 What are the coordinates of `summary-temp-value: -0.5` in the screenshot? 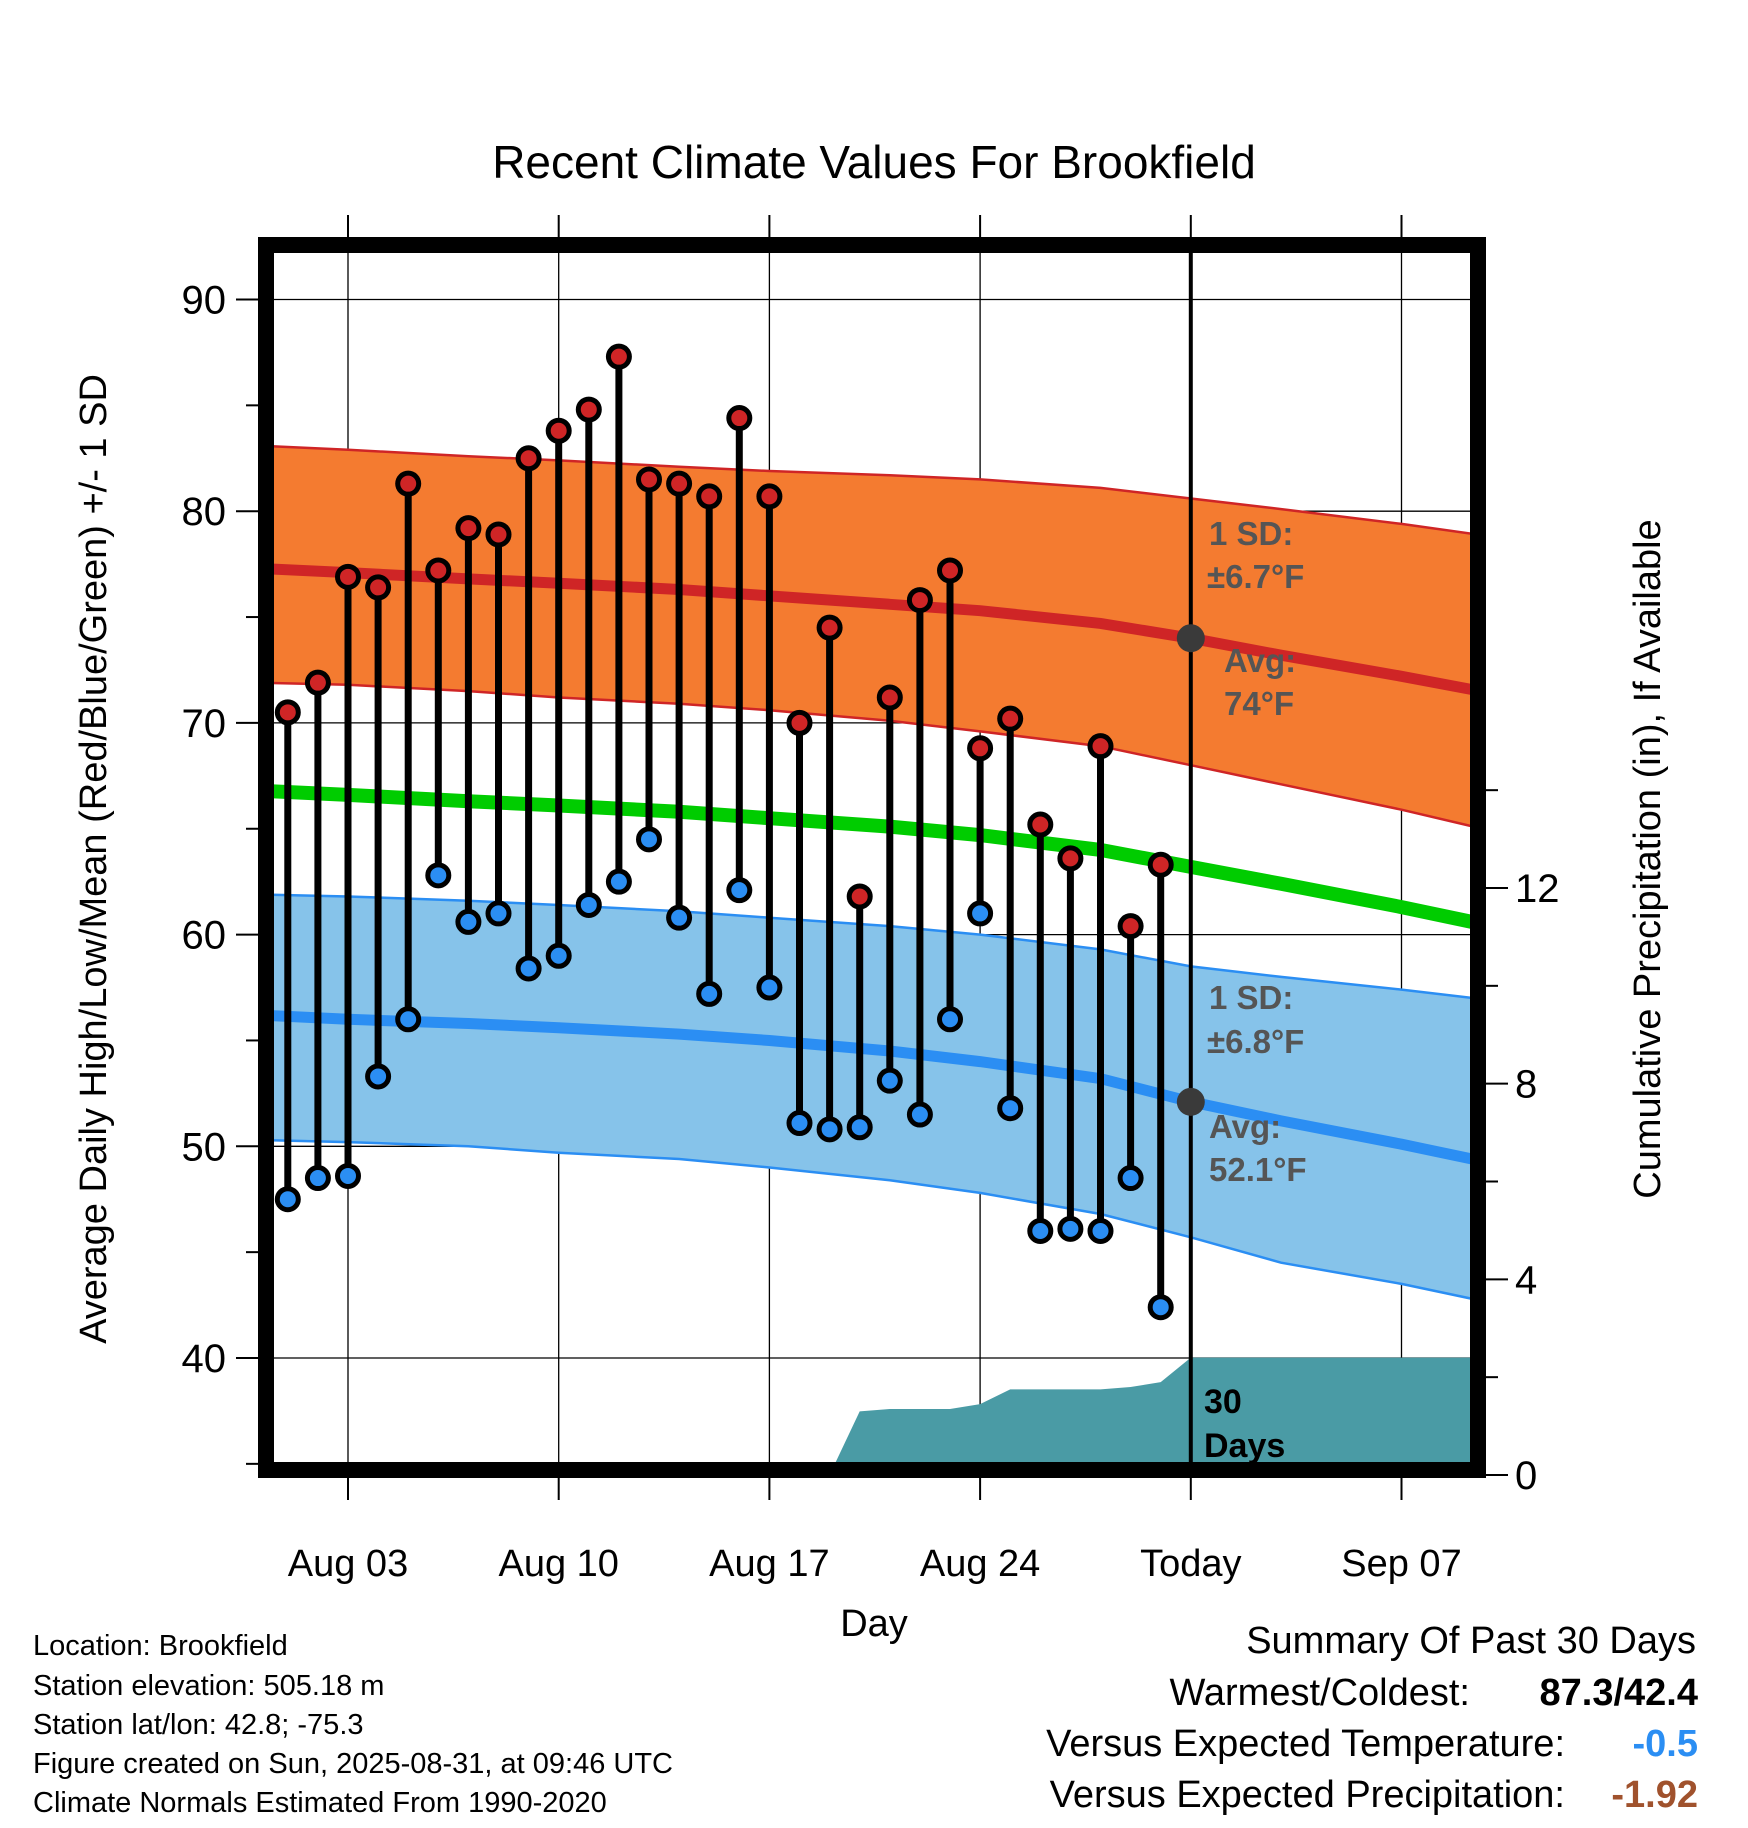 It's located at (1665, 1744).